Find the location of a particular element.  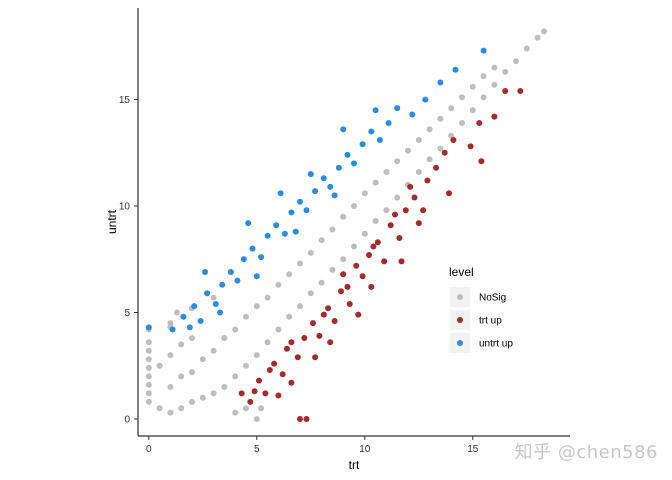

x-tick-label: 15 is located at coordinates (473, 449).